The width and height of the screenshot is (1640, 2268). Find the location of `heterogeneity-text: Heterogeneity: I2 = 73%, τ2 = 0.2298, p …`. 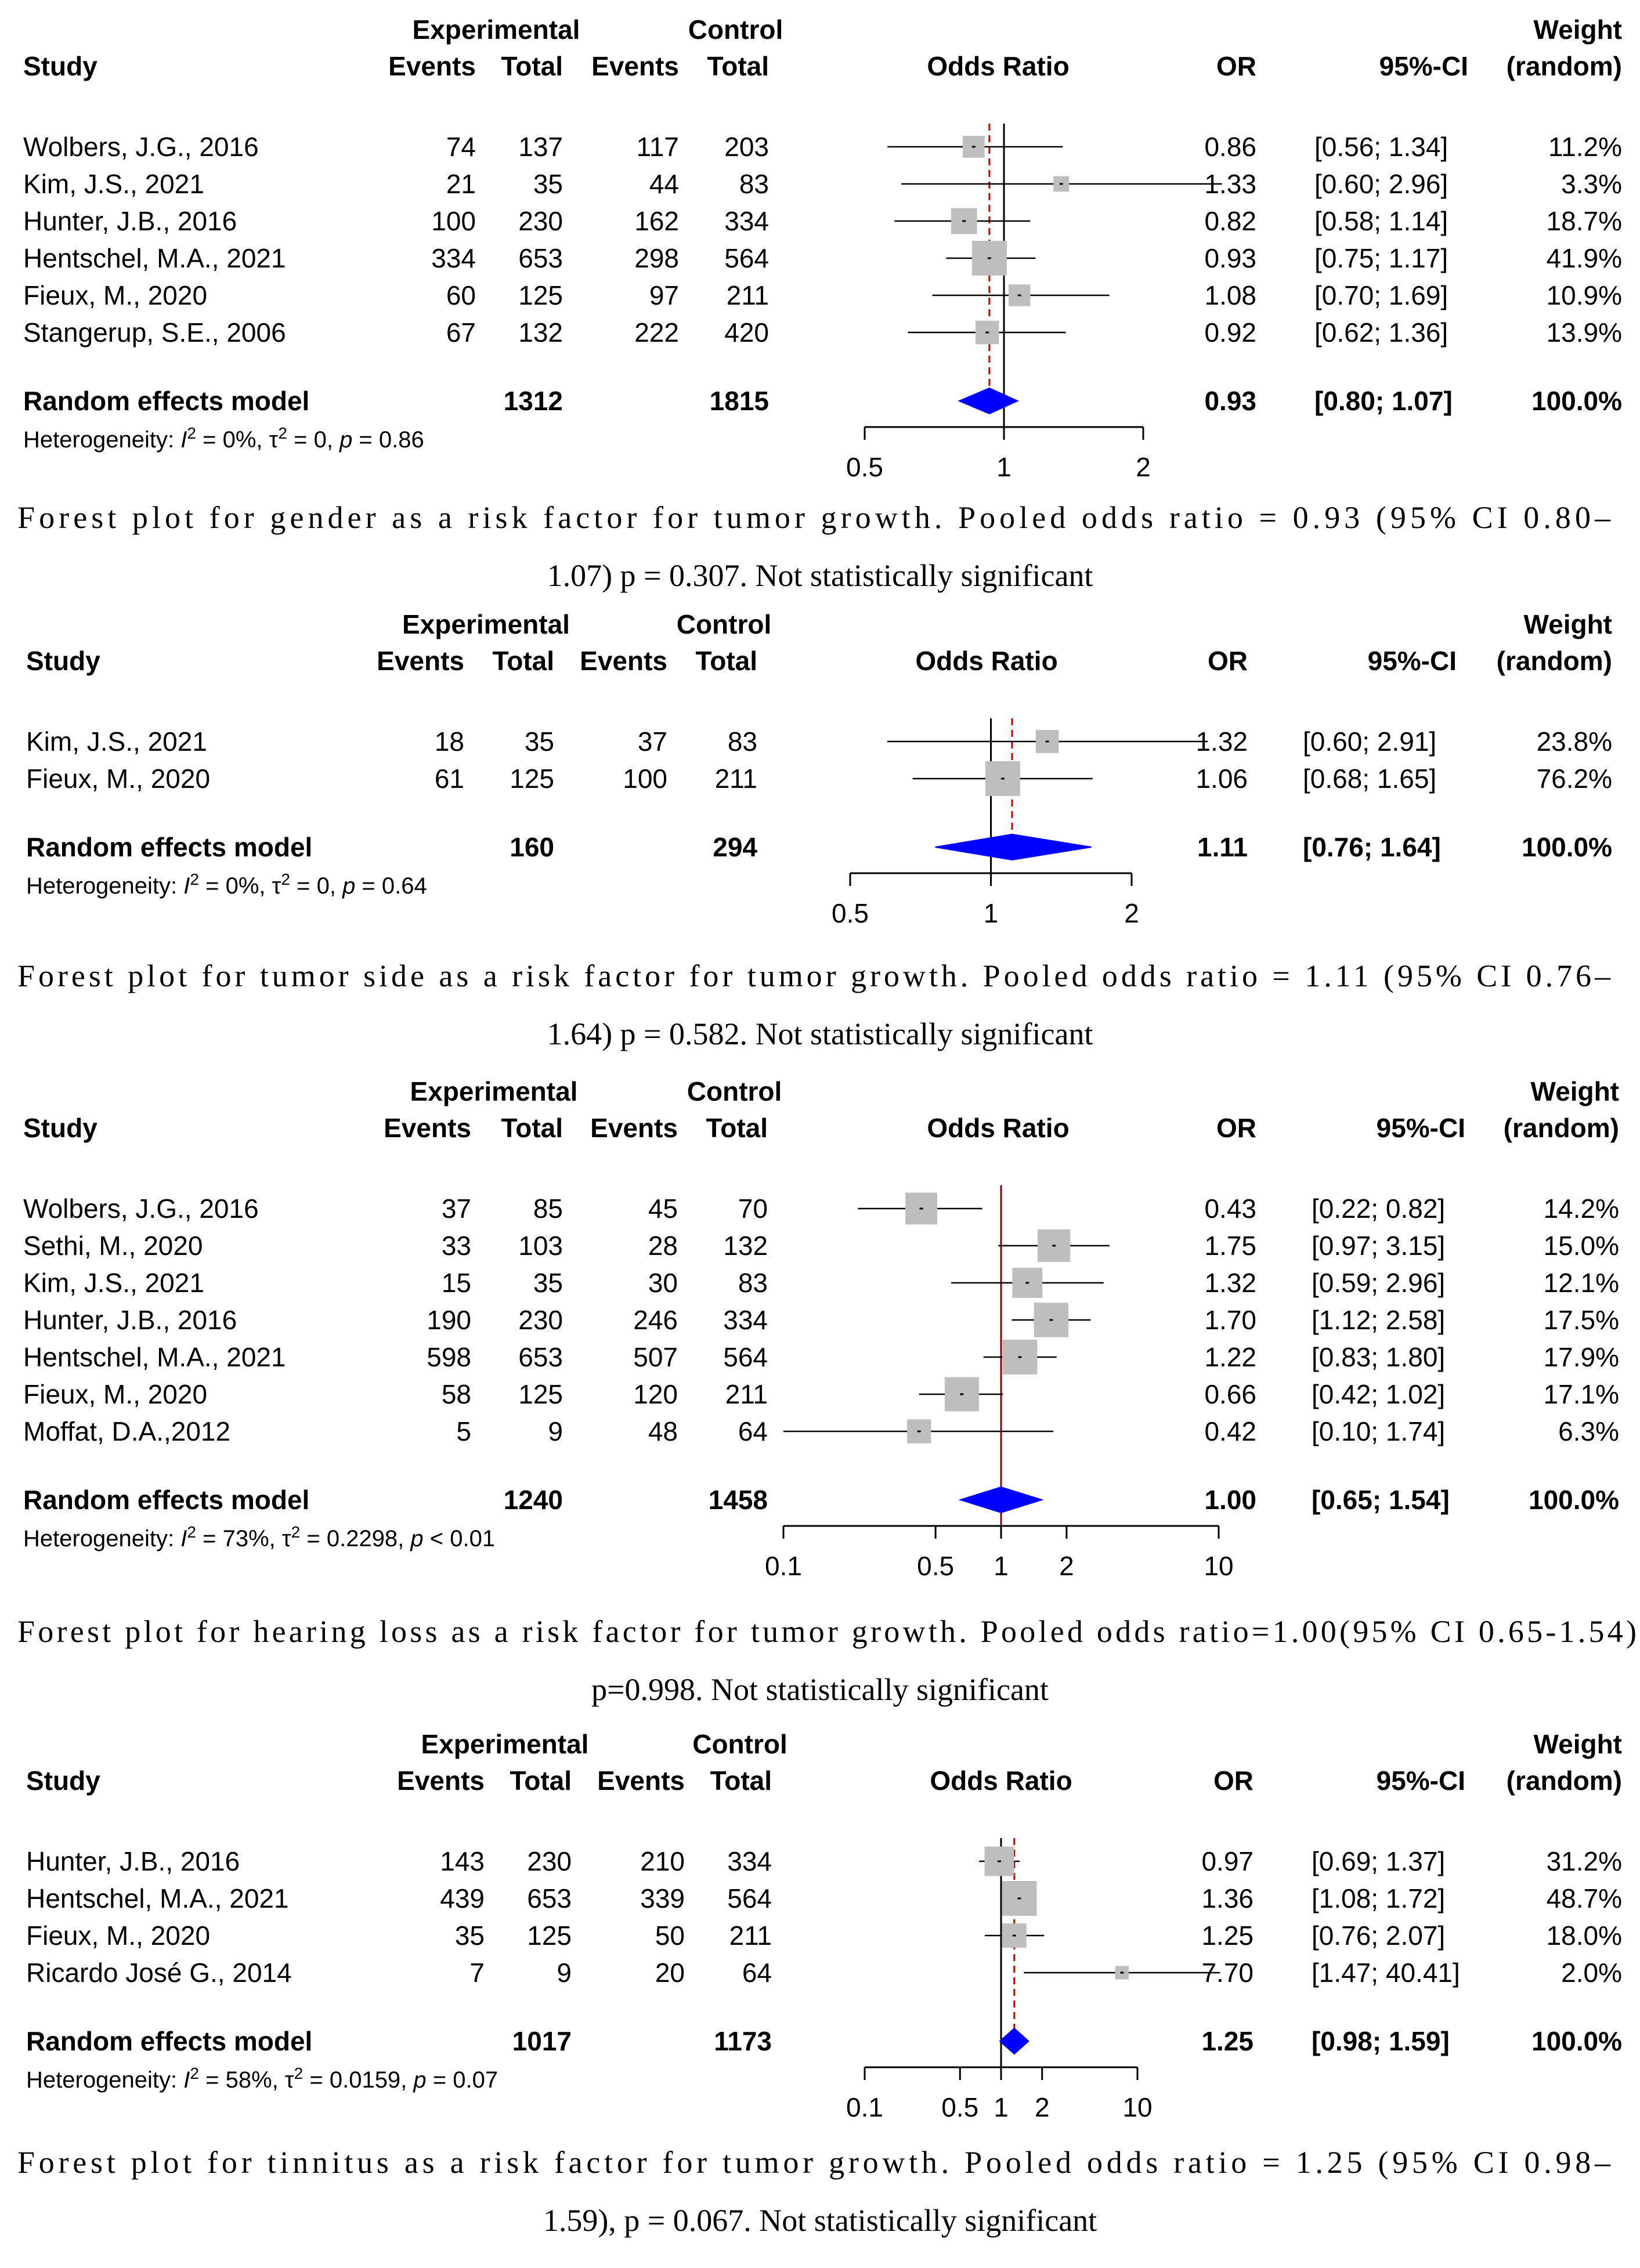

heterogeneity-text: Heterogeneity: I2 = 73%, τ2 = 0.2298, p … is located at coordinates (259, 1537).